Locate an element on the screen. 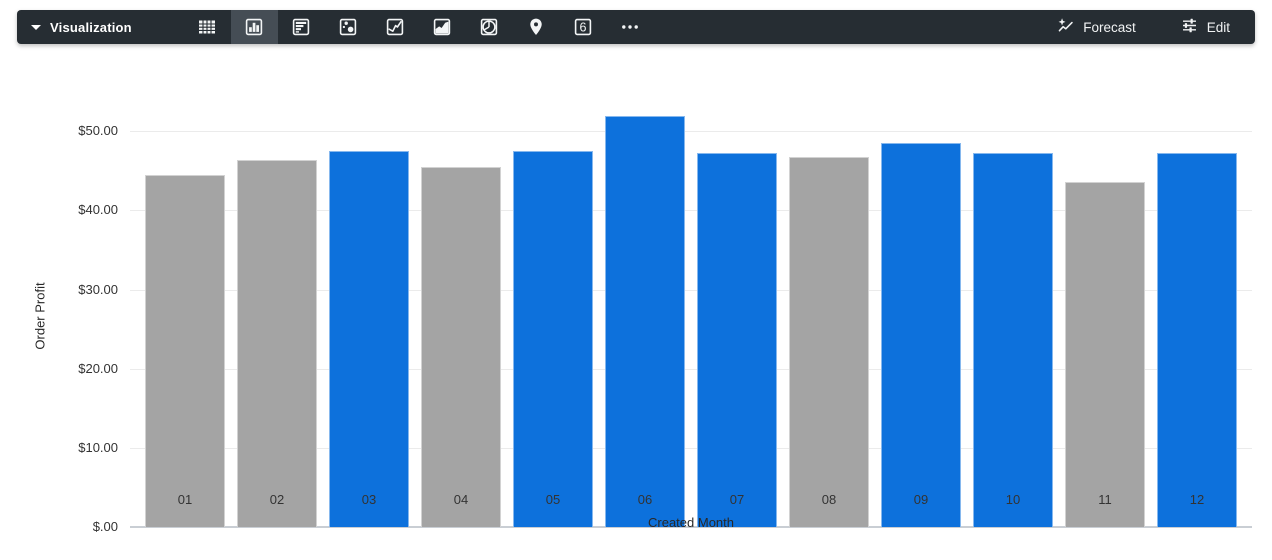 The image size is (1272, 560). viz-type-scatter-plot-button is located at coordinates (348, 27).